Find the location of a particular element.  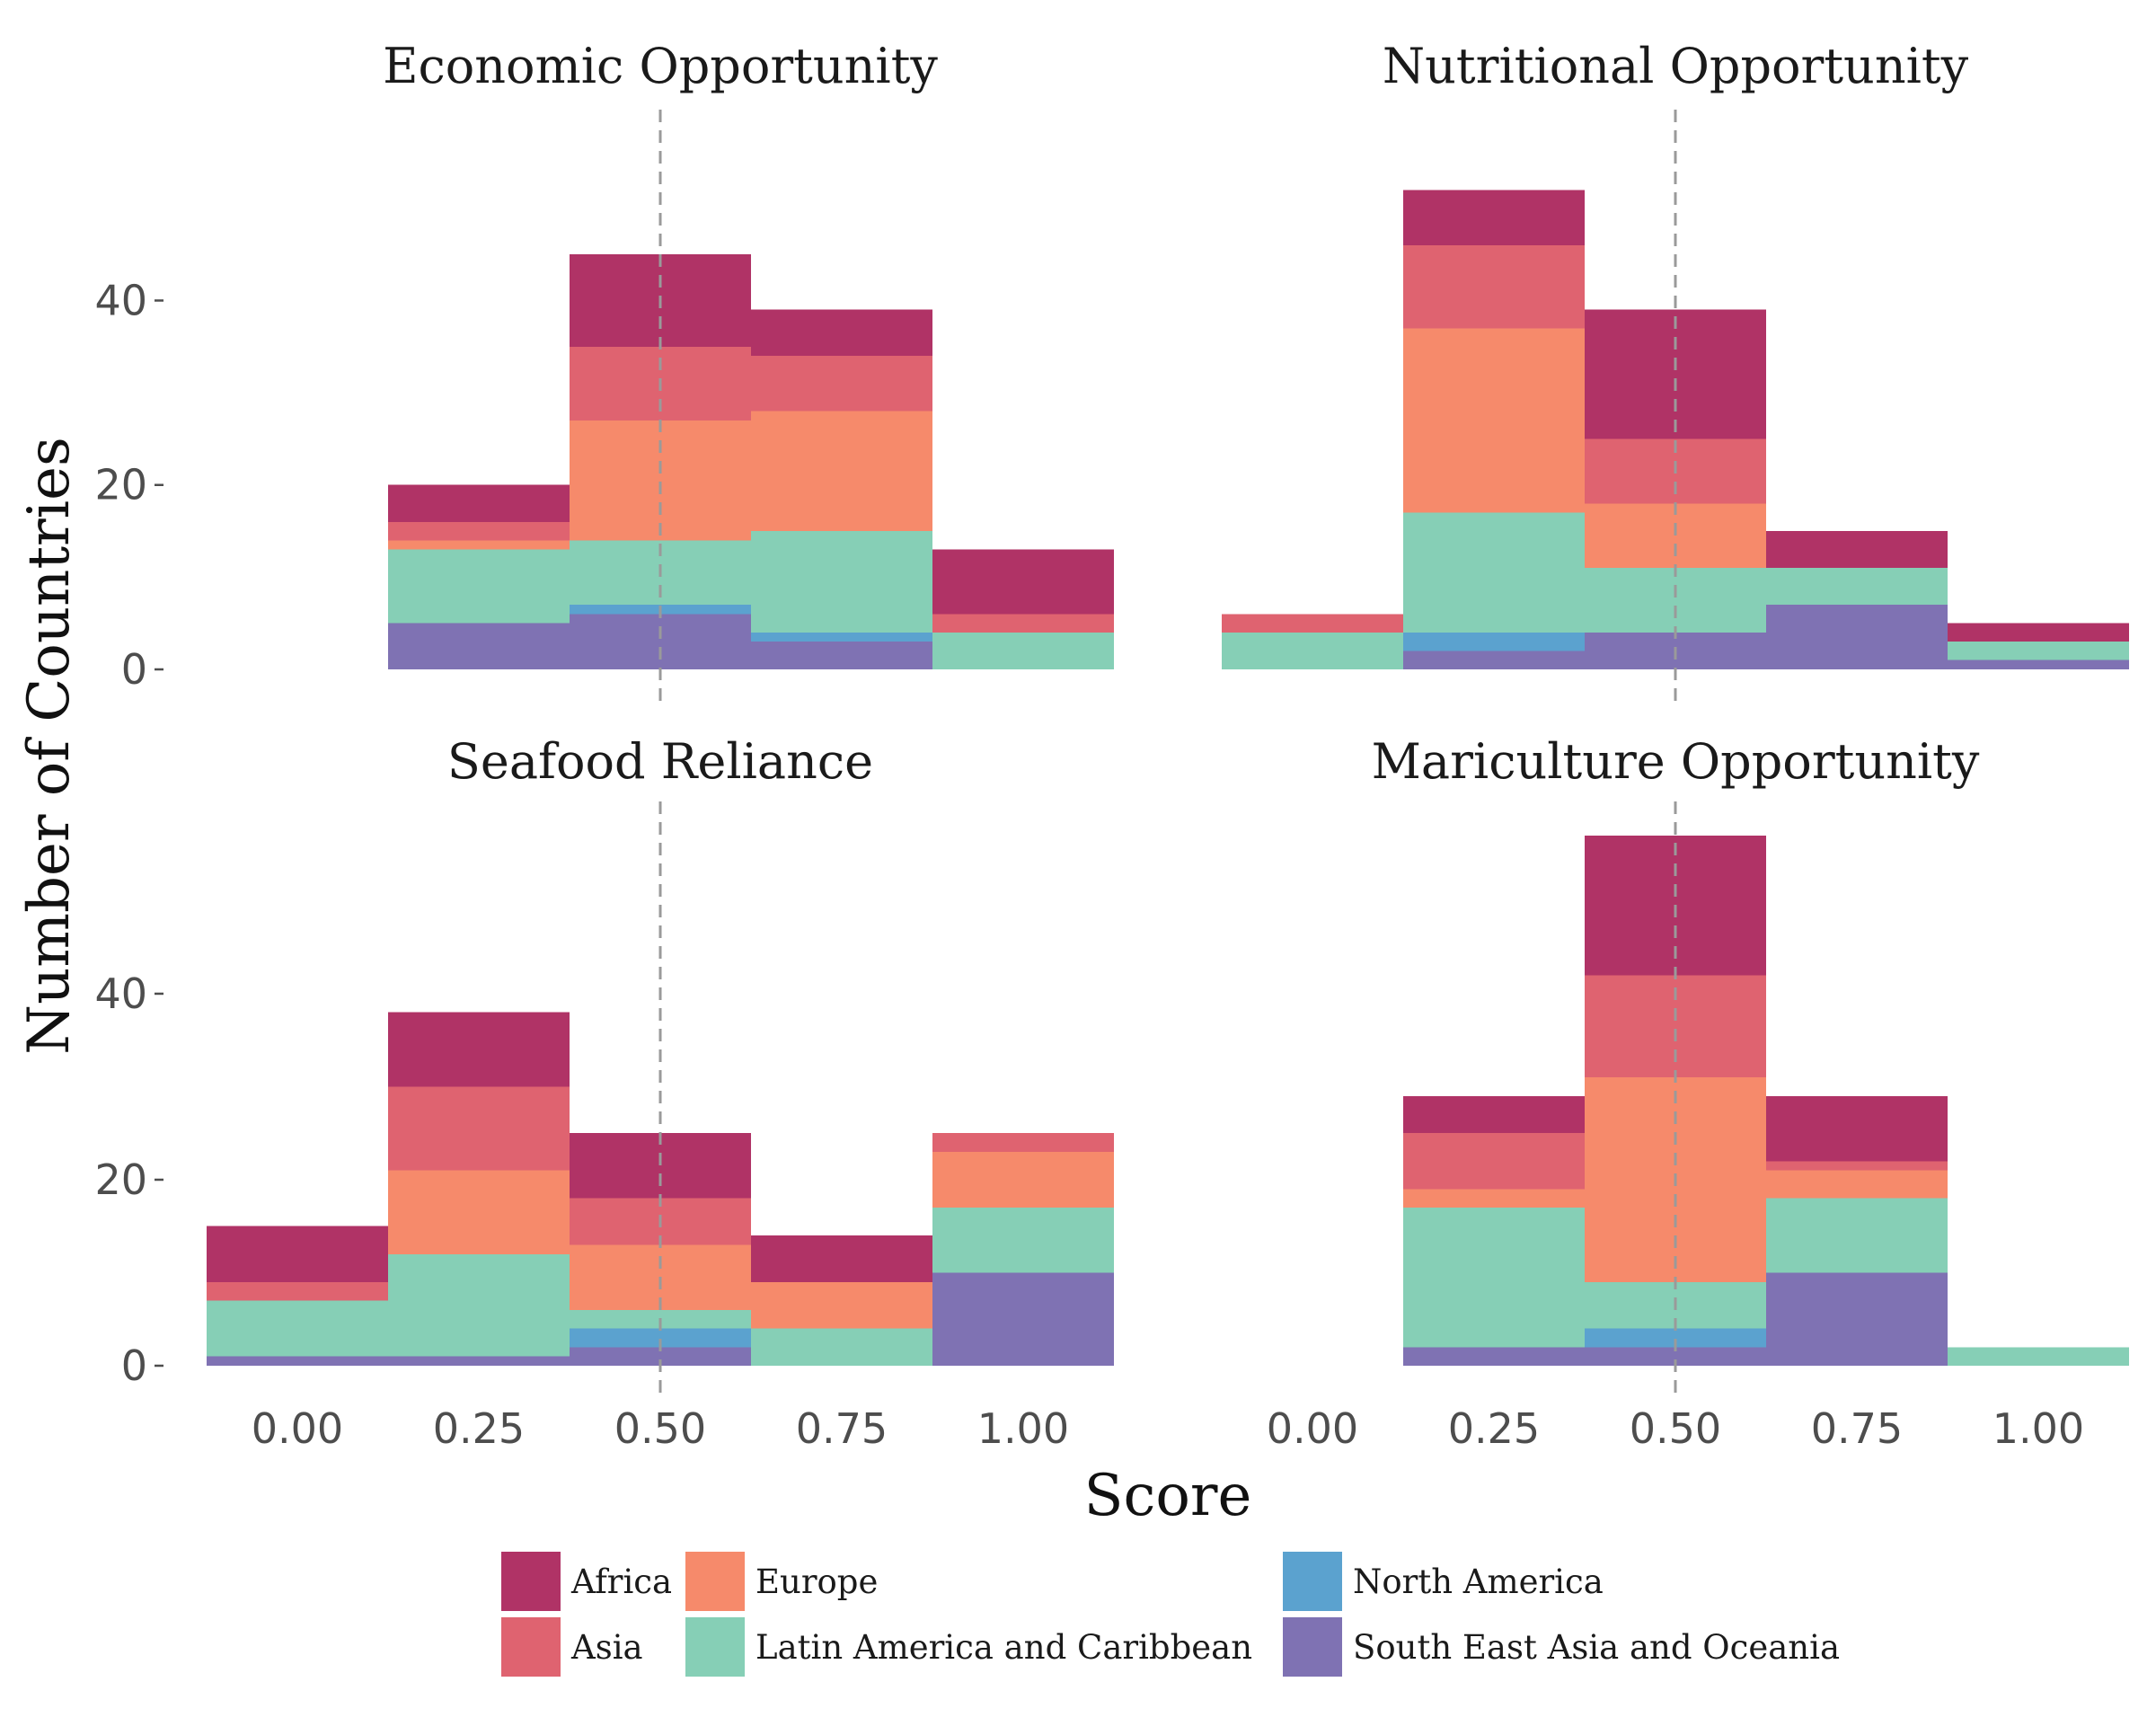

legend-item: Latin America and Caribbean is located at coordinates (969, 1647).